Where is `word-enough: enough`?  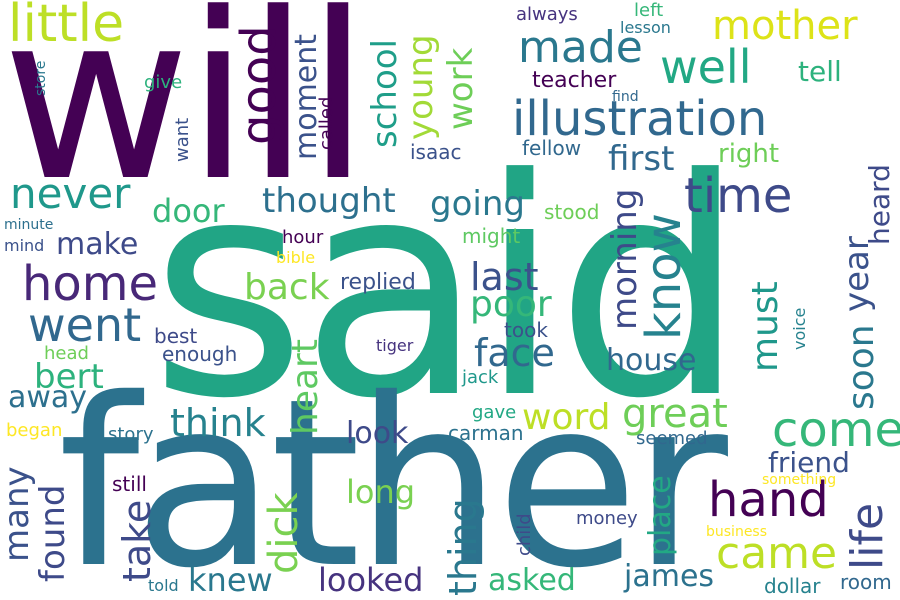 word-enough: enough is located at coordinates (200, 354).